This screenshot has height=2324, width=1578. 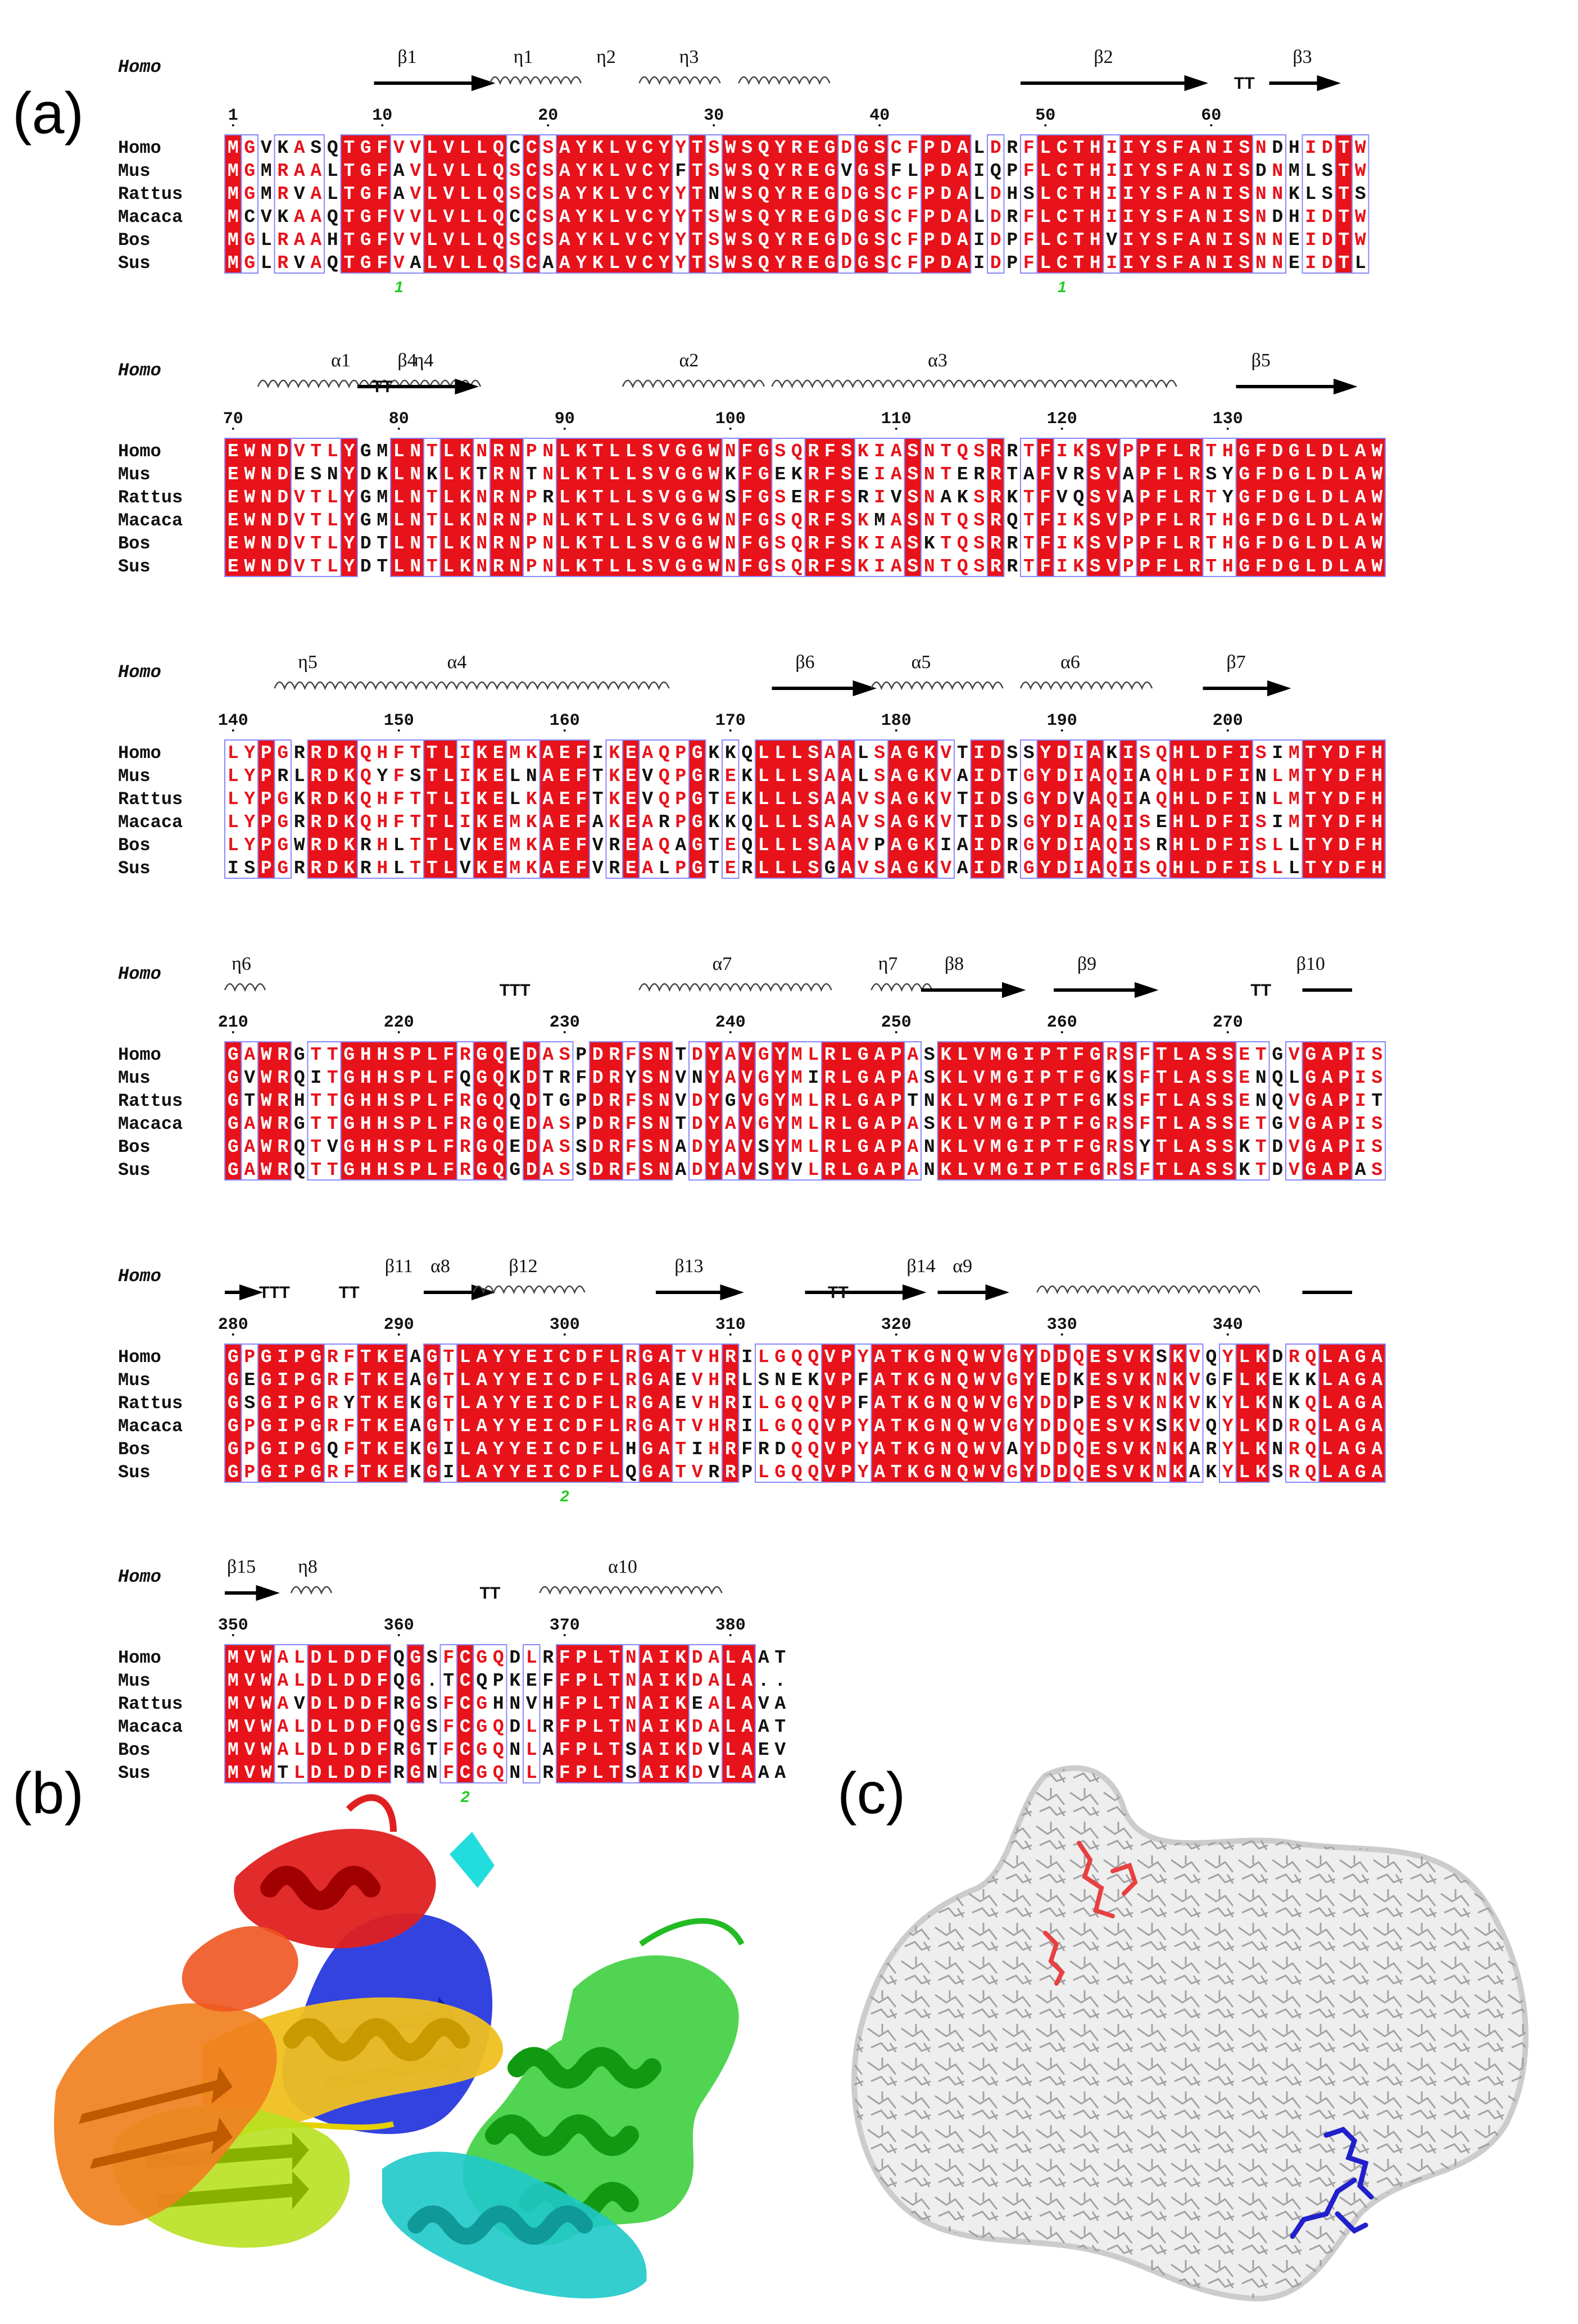 What do you see at coordinates (689, 57) in the screenshot?
I see `secondary-structure-label: η3` at bounding box center [689, 57].